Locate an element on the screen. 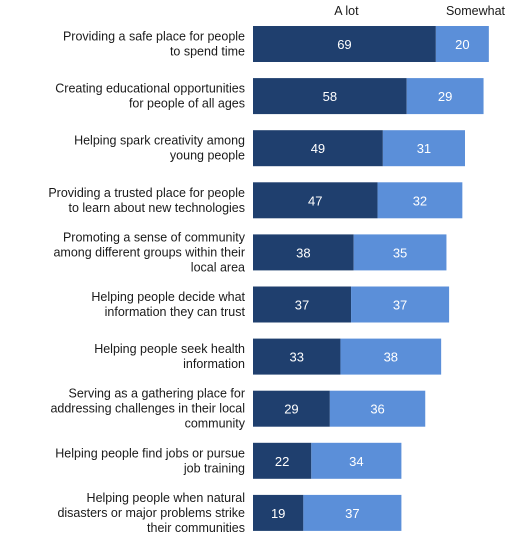 The image size is (508, 536). bar-value-label: 32 is located at coordinates (420, 200).